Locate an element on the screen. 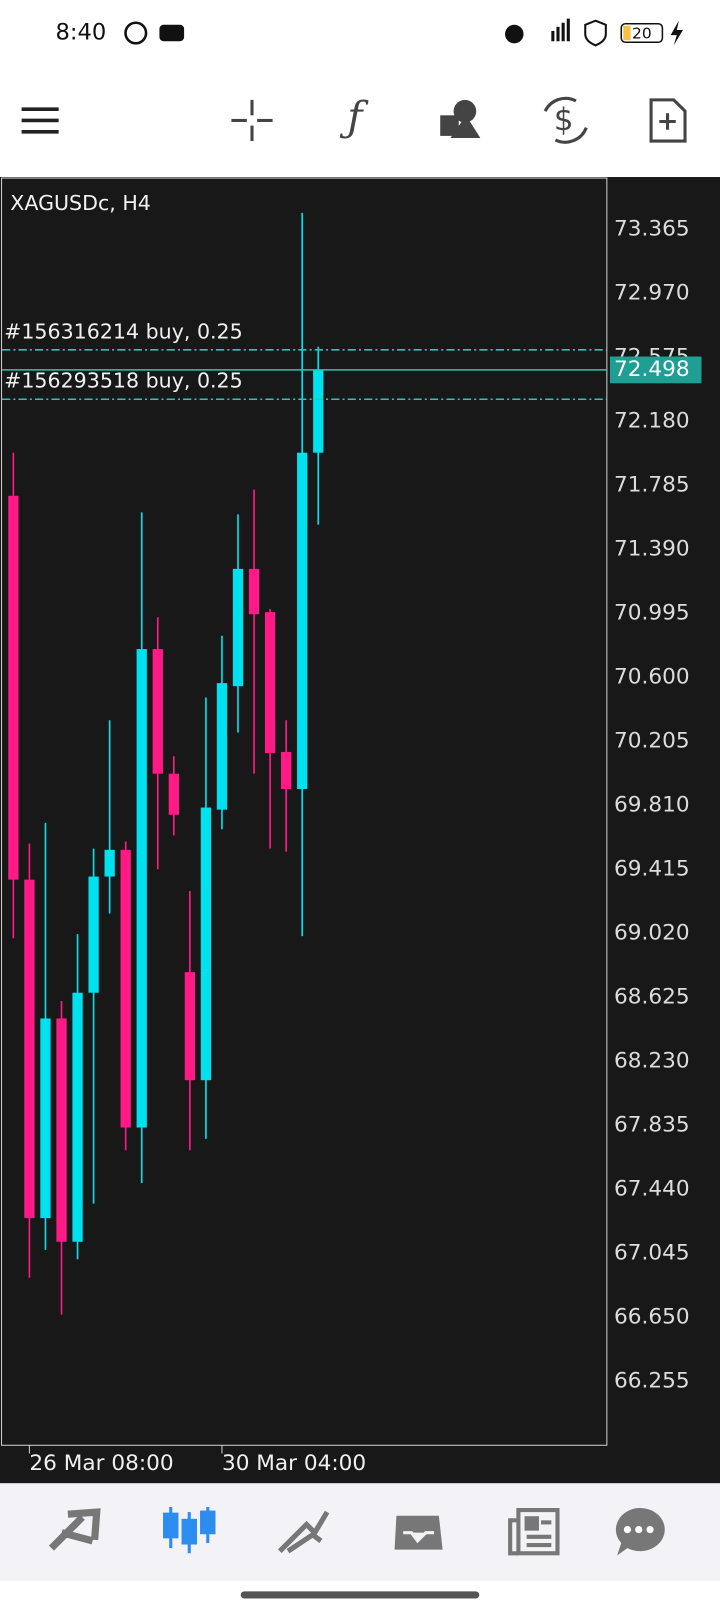  history-tab is located at coordinates (419, 1532).